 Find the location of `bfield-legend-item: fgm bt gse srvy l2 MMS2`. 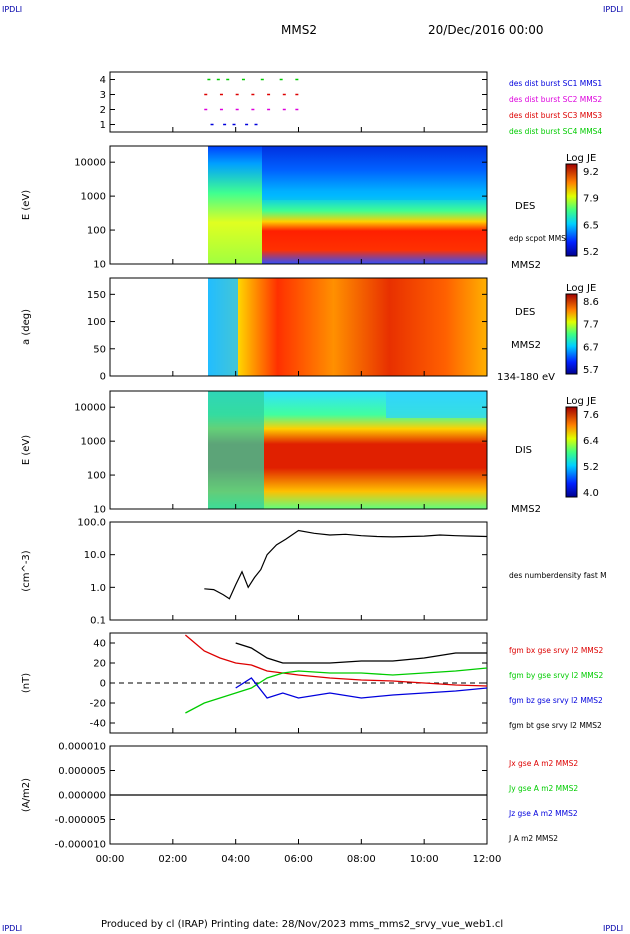

bfield-legend-item: fgm bt gse srvy l2 MMS2 is located at coordinates (555, 725).